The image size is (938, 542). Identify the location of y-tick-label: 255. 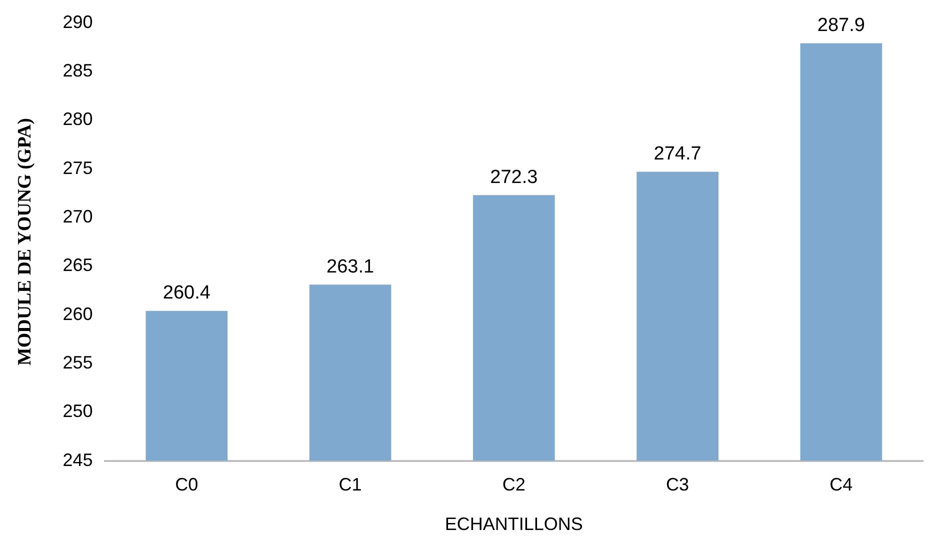
(77, 362).